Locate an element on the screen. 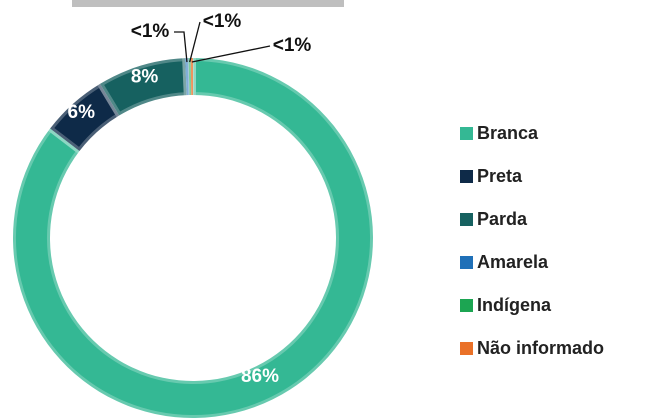 The width and height of the screenshot is (647, 420). legend-label: Indígena is located at coordinates (514, 305).